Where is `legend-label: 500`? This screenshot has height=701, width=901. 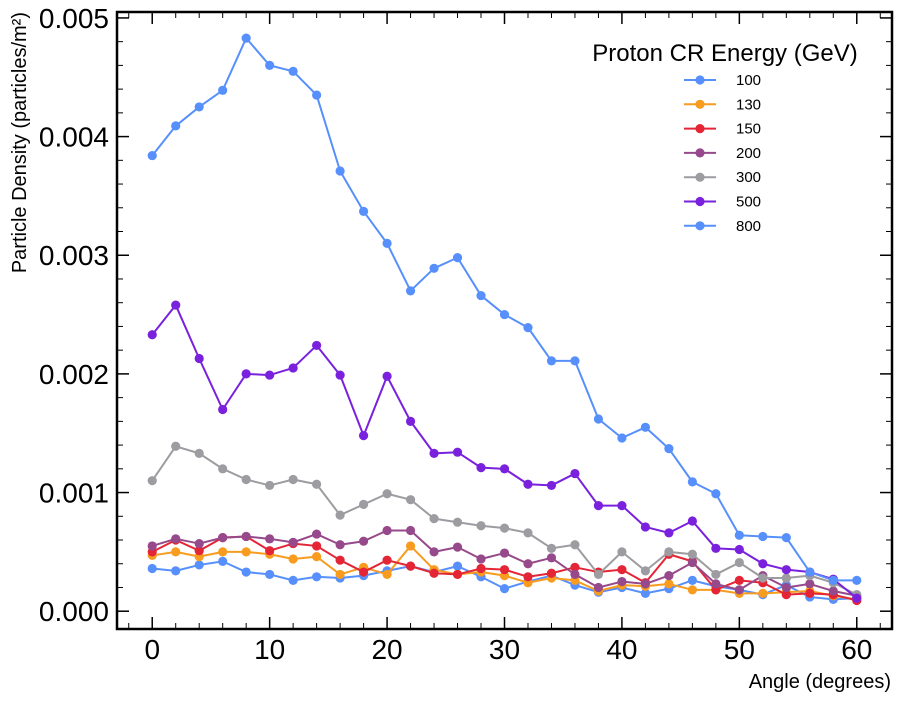 legend-label: 500 is located at coordinates (748, 202).